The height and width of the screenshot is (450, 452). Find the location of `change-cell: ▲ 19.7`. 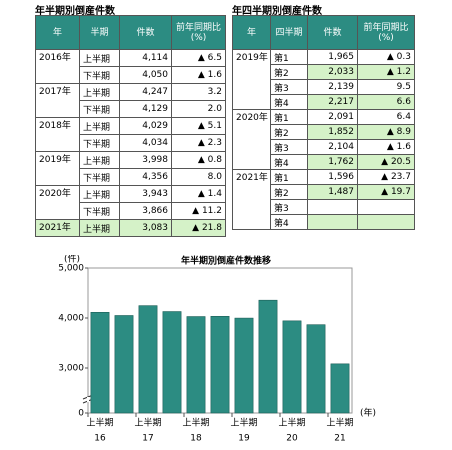

change-cell: ▲ 19.7 is located at coordinates (386, 192).